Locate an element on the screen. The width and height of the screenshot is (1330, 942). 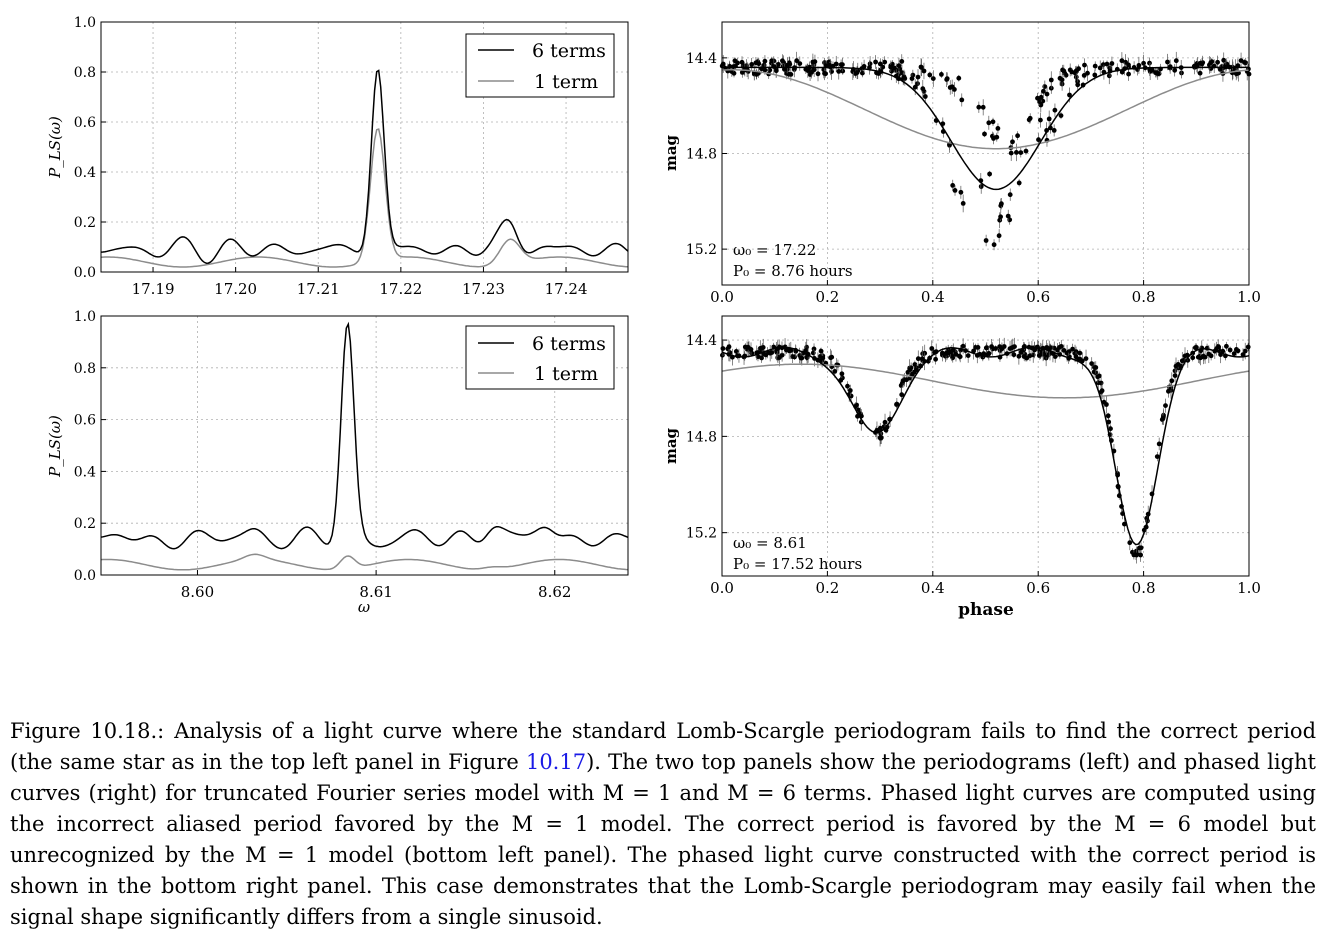
figure-reference-link: 10.17 is located at coordinates (556, 762).